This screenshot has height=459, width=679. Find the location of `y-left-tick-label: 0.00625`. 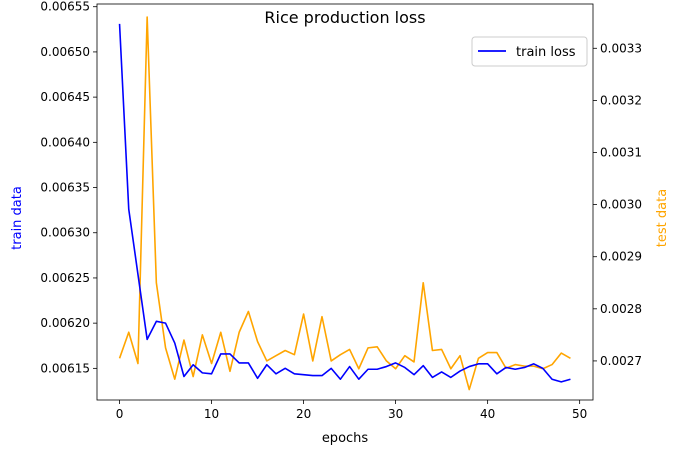

y-left-tick-label: 0.00625 is located at coordinates (65, 278).